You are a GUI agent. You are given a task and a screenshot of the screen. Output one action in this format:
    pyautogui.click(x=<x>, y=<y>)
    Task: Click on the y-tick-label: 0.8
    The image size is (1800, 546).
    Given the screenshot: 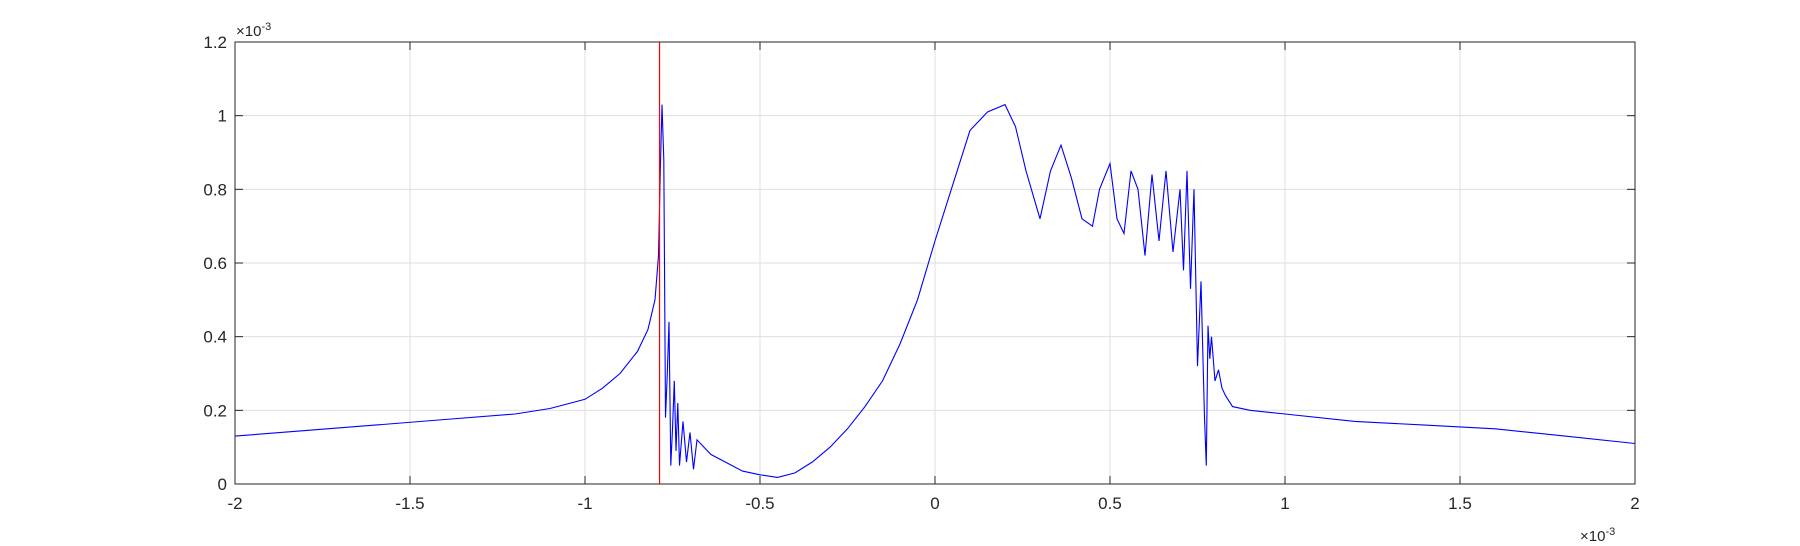 What is the action you would take?
    pyautogui.click(x=215, y=189)
    